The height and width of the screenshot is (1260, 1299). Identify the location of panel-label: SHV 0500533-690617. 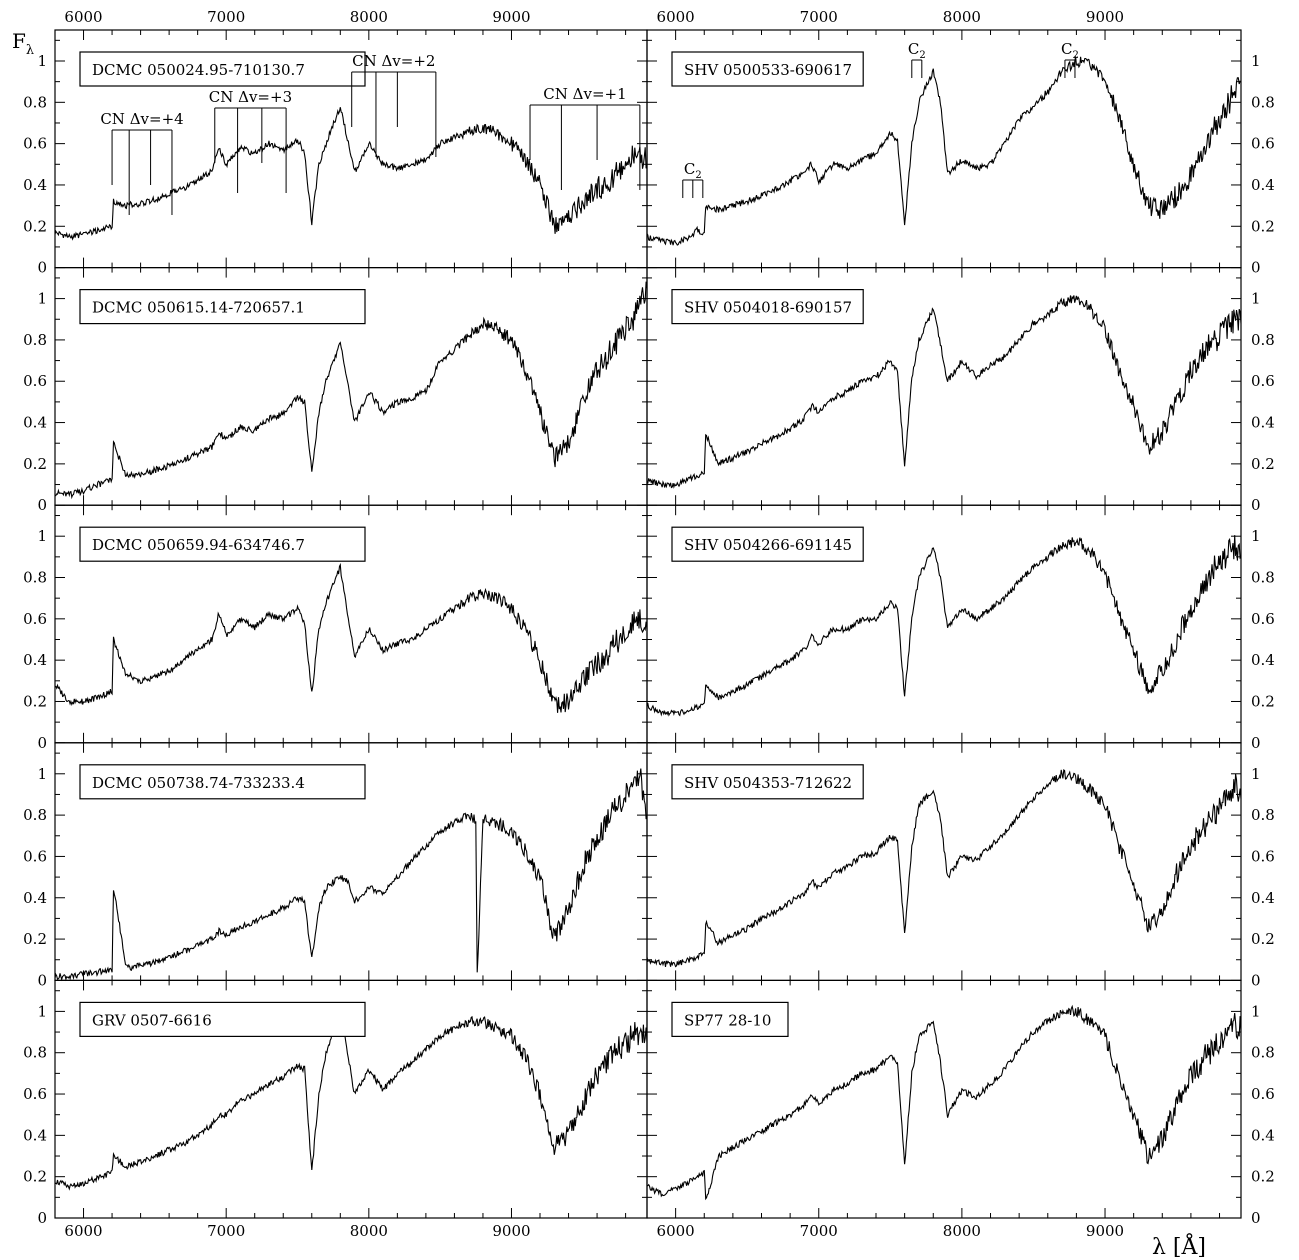
(768, 70).